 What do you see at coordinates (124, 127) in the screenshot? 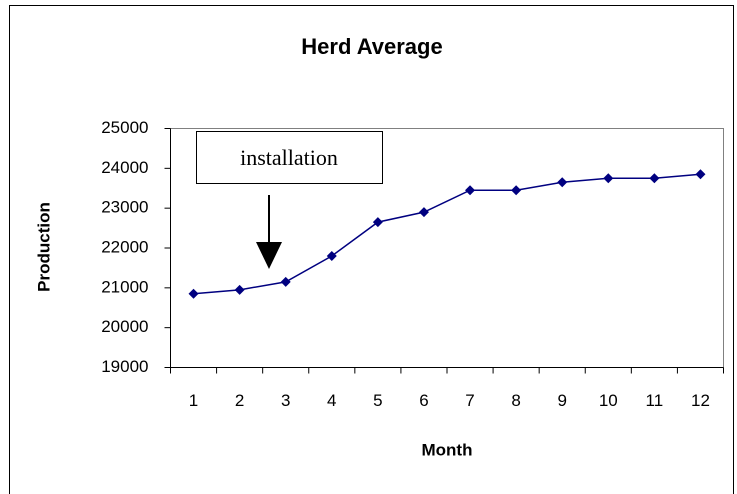
I see `y-tick-label: 25000` at bounding box center [124, 127].